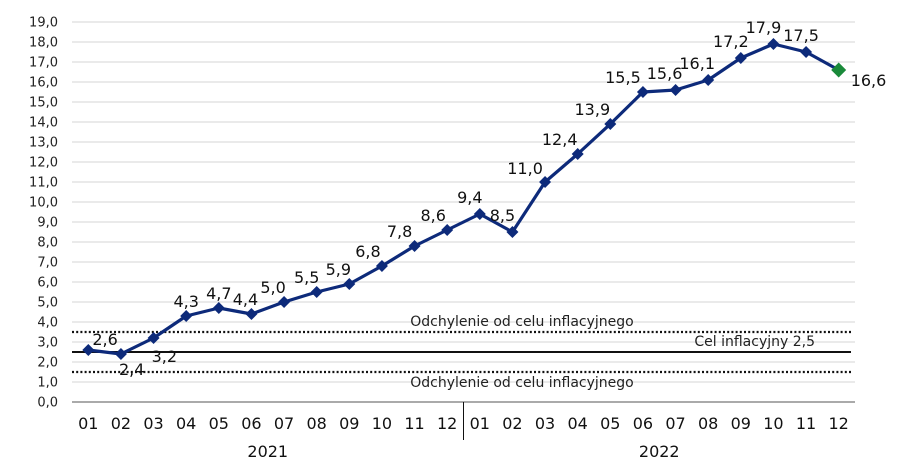 Image resolution: width=917 pixels, height=472 pixels. What do you see at coordinates (869, 80) in the screenshot?
I see `data-label: 16,6` at bounding box center [869, 80].